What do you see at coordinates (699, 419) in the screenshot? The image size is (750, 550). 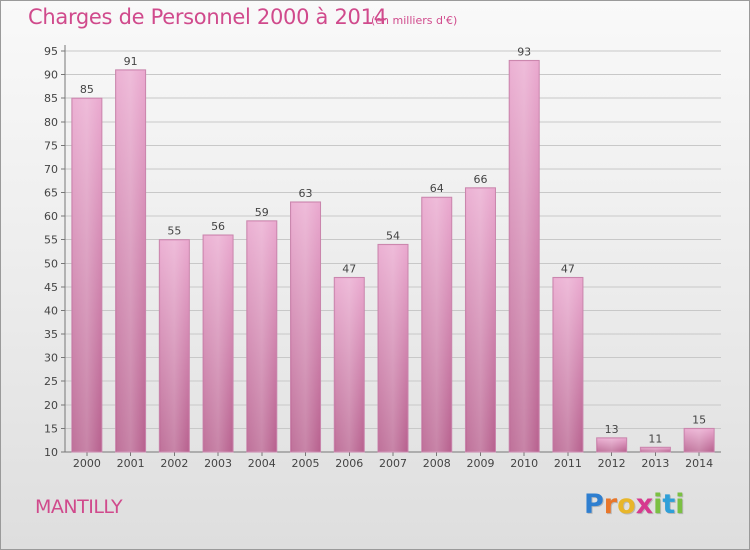 I see `bar-value-label: 15` at bounding box center [699, 419].